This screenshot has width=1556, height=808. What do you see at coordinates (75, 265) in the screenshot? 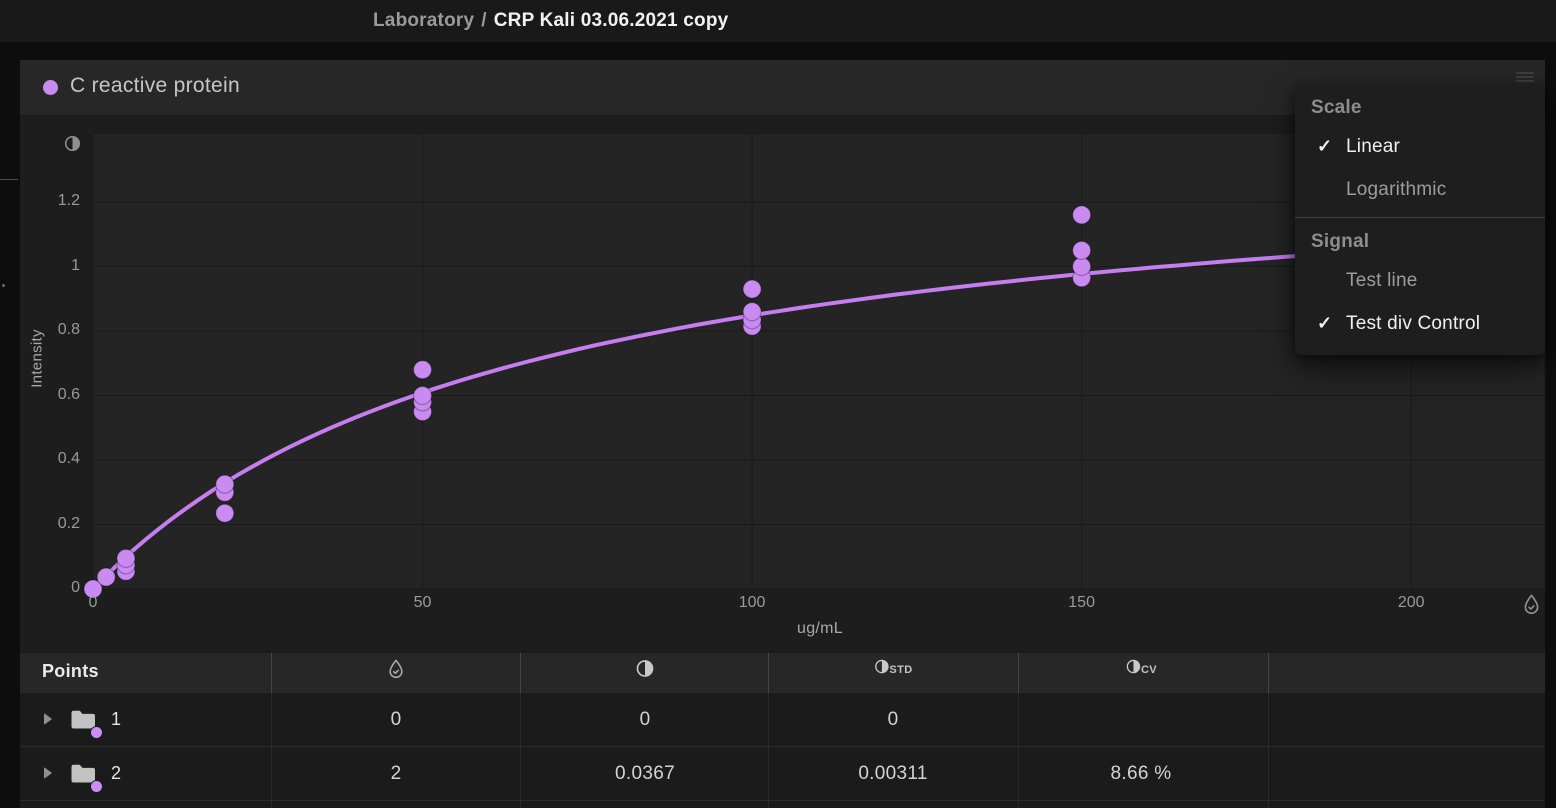
I see `y-tick-label: 1` at bounding box center [75, 265].